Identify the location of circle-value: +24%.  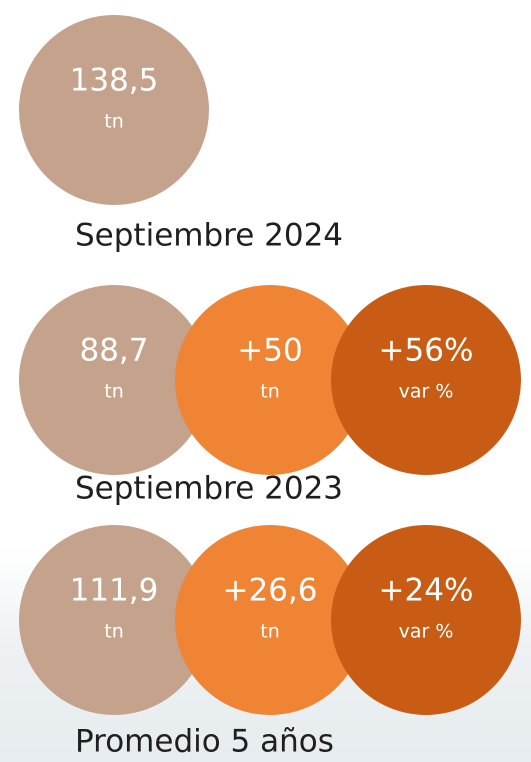
(426, 591).